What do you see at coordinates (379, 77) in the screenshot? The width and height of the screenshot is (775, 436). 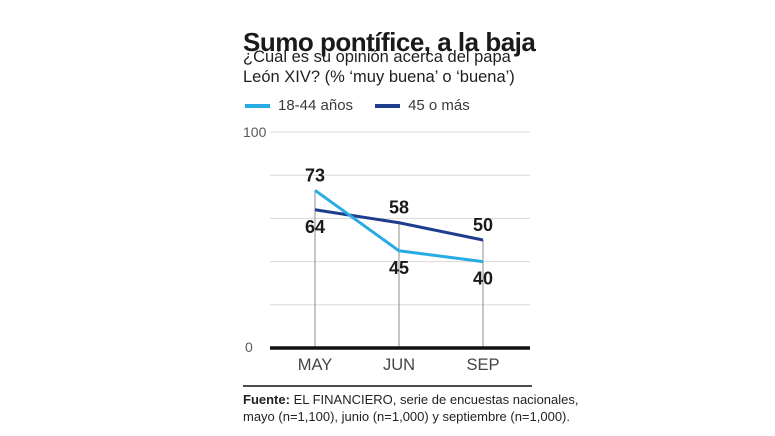 I see `chart-subtitle-line-2: León XIV? (% ‘muy buena’ o ‘buena’)` at bounding box center [379, 77].